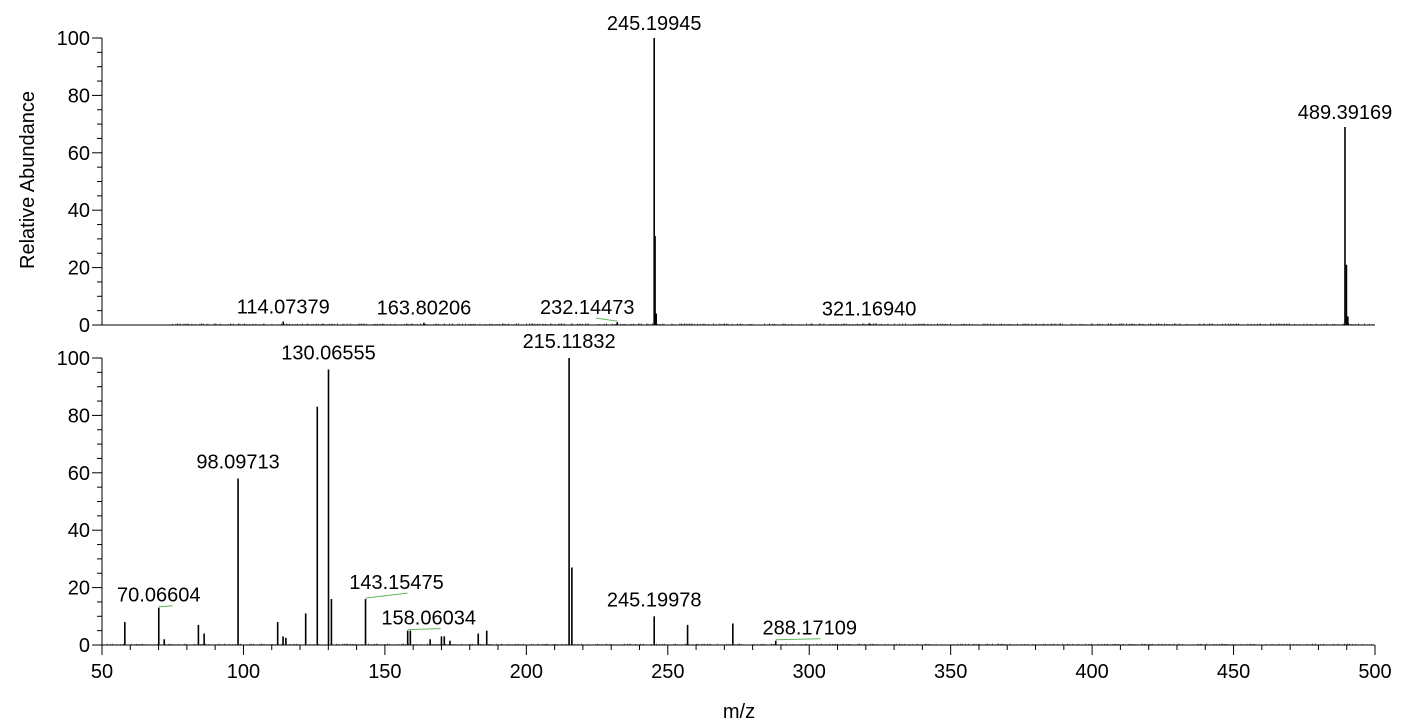  I want to click on x-tick-label: 250, so click(667, 672).